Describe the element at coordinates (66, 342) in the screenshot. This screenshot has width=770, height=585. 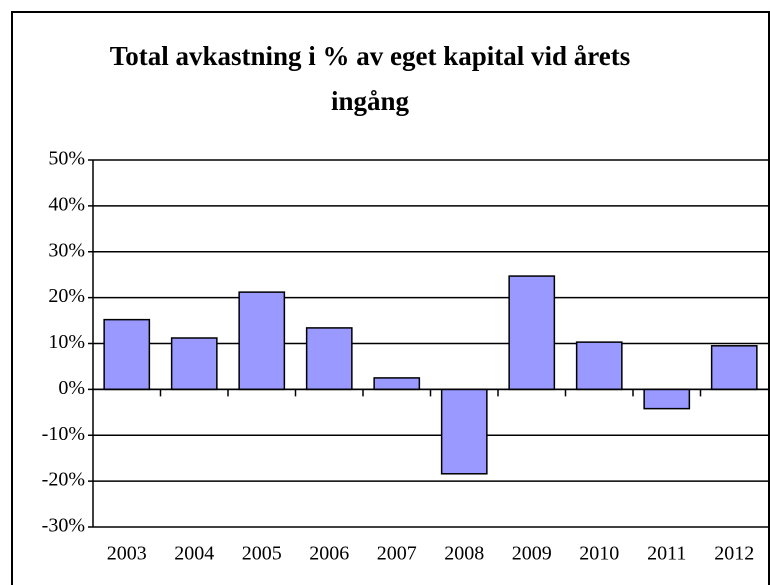
I see `y-tick-label: 10%` at that location.